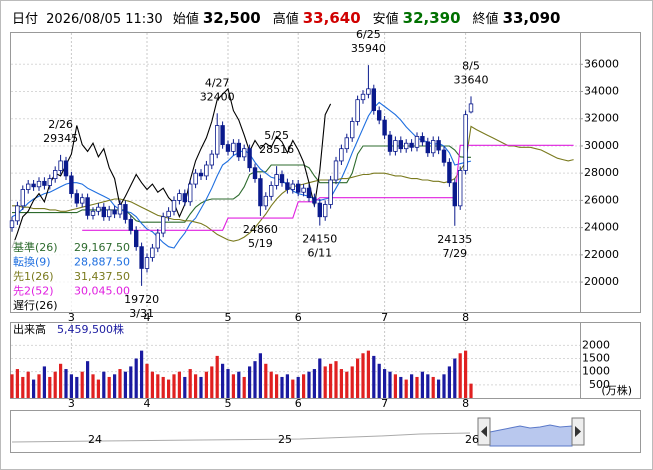 Image resolution: width=653 pixels, height=470 pixels. Describe the element at coordinates (298, 317) in the screenshot. I see `x-tick-label: 6` at that location.